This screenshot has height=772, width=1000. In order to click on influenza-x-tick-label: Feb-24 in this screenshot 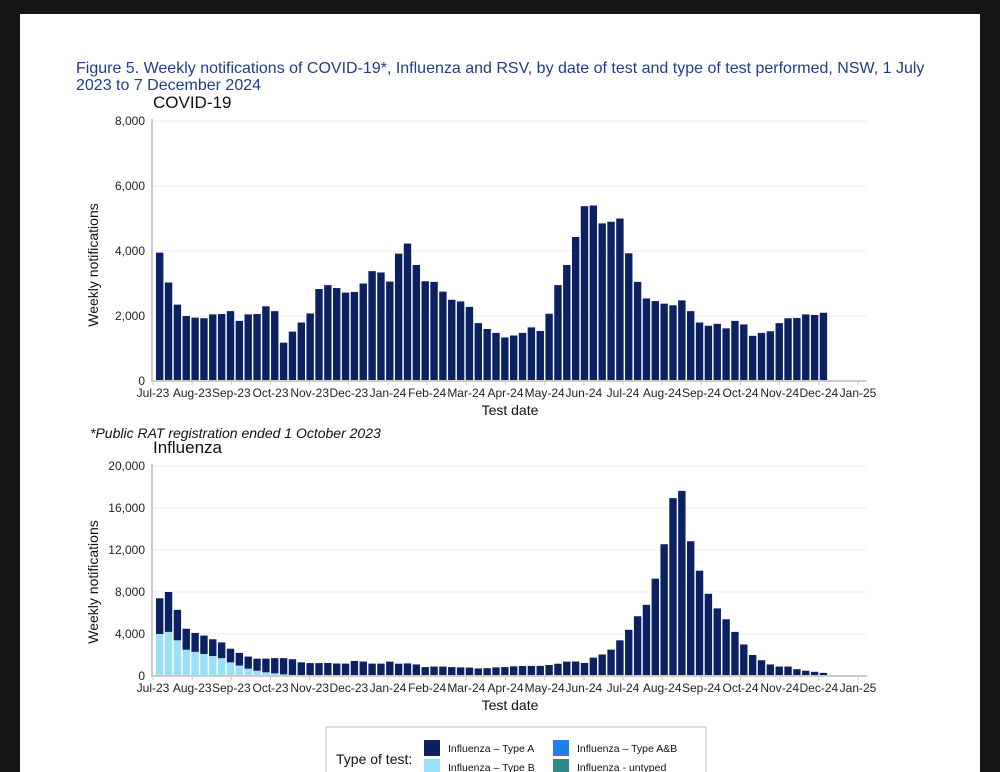, I will do `click(427, 688)`.